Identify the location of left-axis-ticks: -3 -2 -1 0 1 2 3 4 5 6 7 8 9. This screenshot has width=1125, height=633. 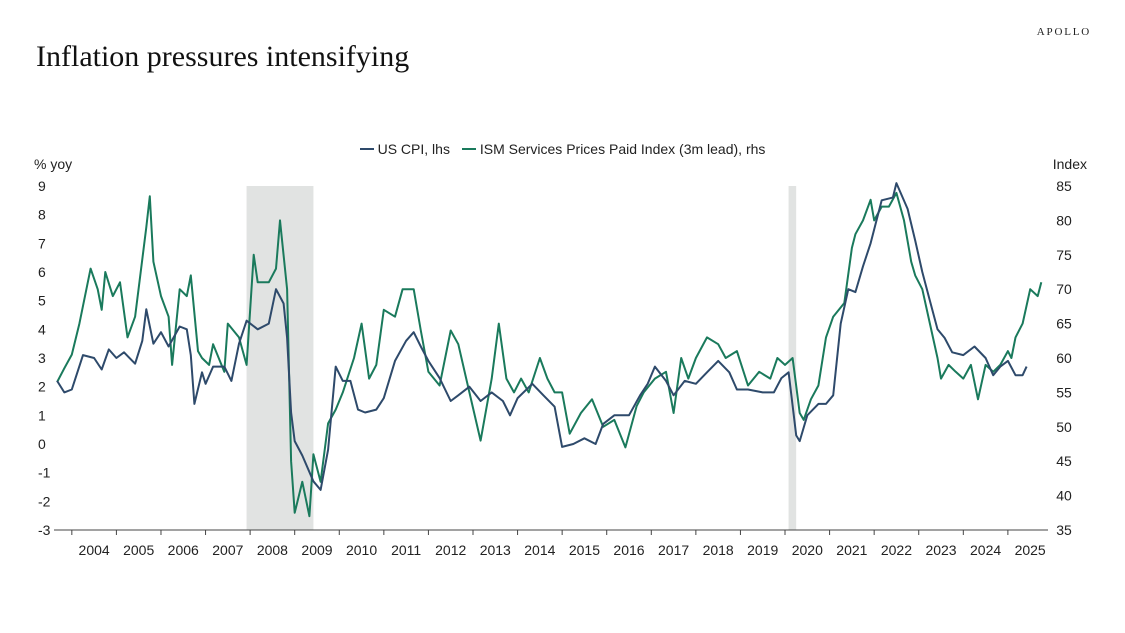
(44, 358).